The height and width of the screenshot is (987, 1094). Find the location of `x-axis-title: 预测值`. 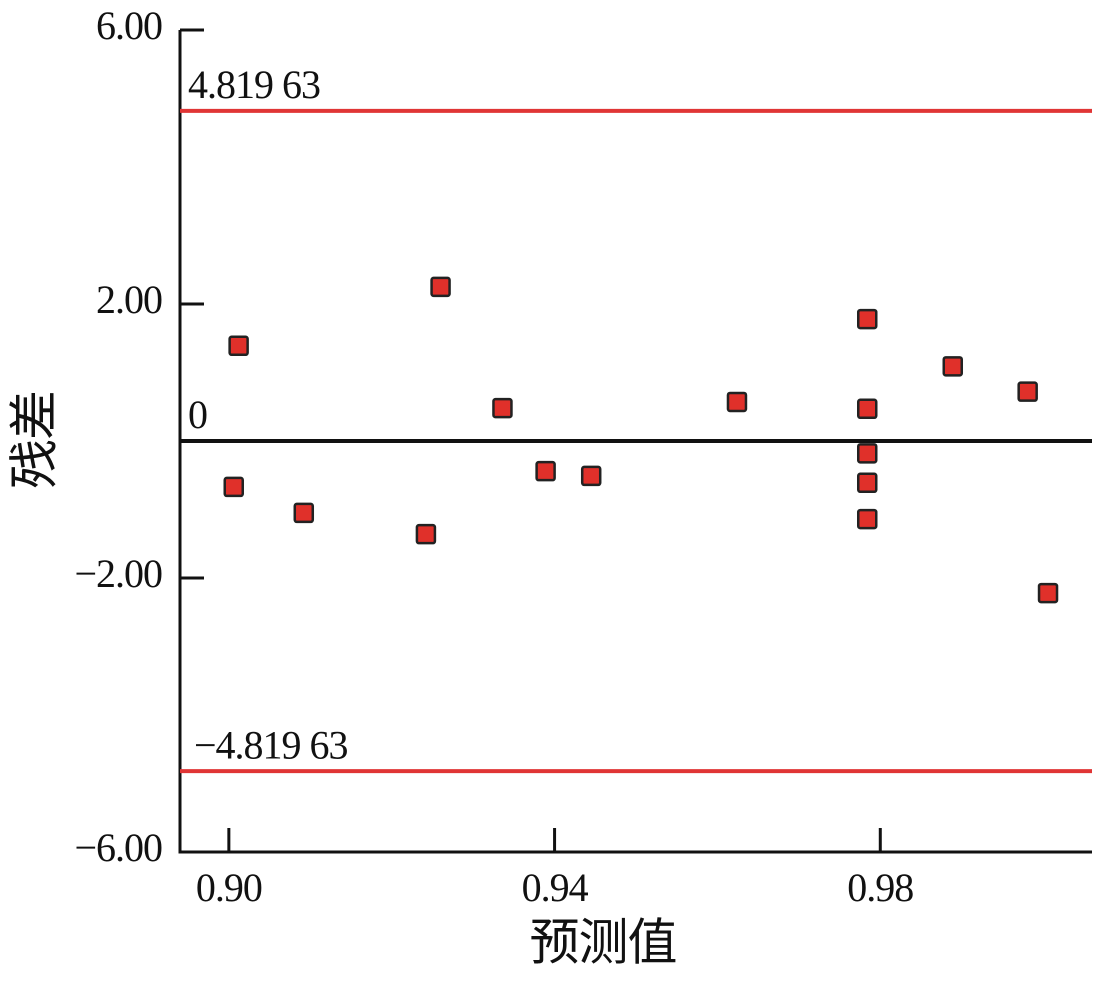

x-axis-title: 预测值 is located at coordinates (603, 942).